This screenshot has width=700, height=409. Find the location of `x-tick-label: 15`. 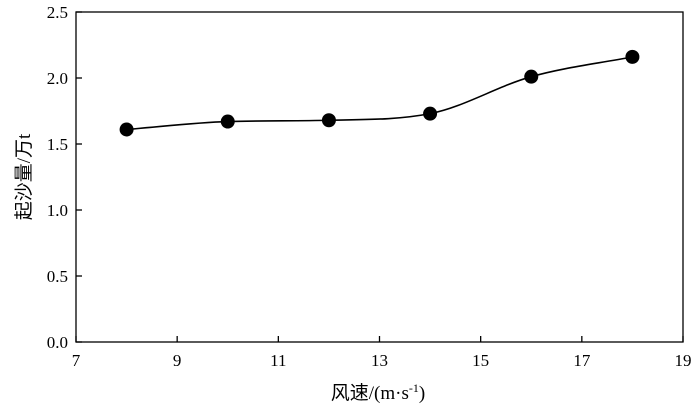

x-tick-label: 15 is located at coordinates (480, 360).